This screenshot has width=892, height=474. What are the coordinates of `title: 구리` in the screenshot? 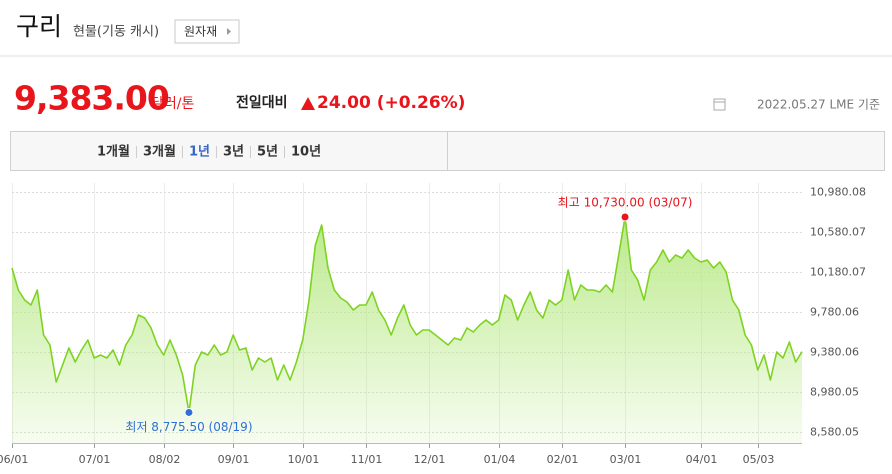 It's located at (39, 26).